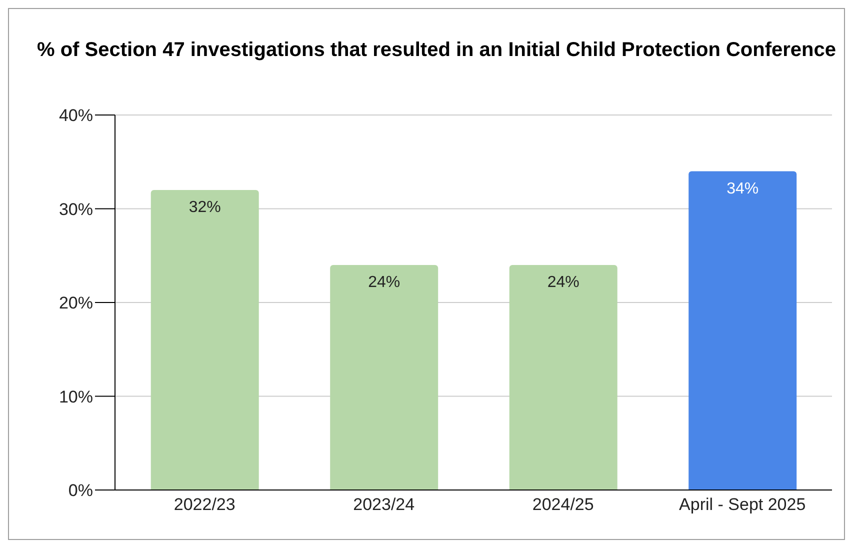 The image size is (855, 545). What do you see at coordinates (742, 504) in the screenshot?
I see `x-tick-label: April - Sept 2025` at bounding box center [742, 504].